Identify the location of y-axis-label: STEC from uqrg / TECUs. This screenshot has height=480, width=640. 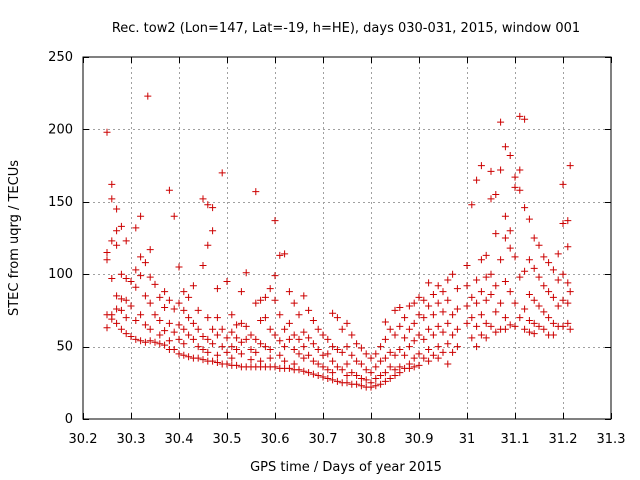
(14, 238).